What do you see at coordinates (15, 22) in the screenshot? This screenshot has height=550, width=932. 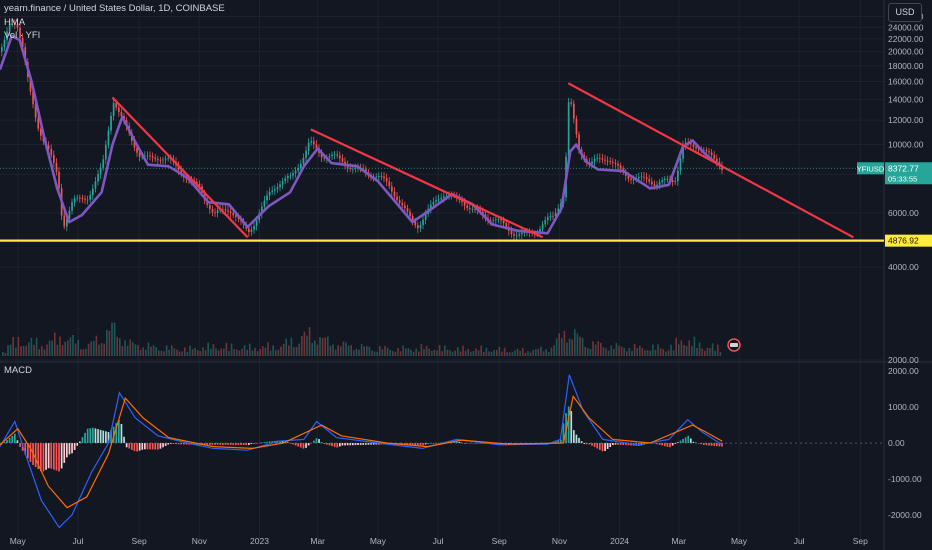 I see `hma-indicator-label: HMA` at bounding box center [15, 22].